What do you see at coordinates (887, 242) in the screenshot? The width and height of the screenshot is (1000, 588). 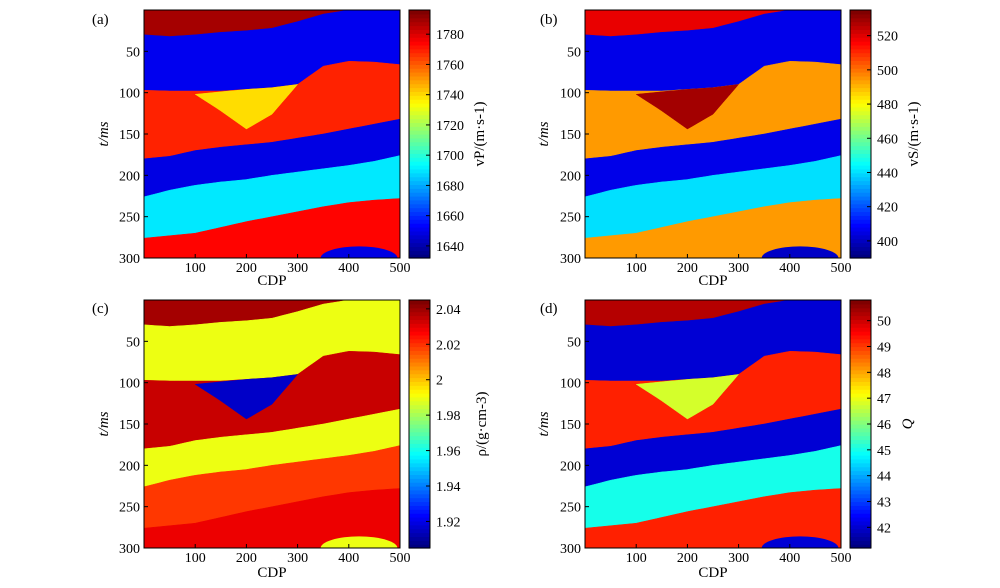 I see `panel-b-colorbar-tick-label: 400` at bounding box center [887, 242].